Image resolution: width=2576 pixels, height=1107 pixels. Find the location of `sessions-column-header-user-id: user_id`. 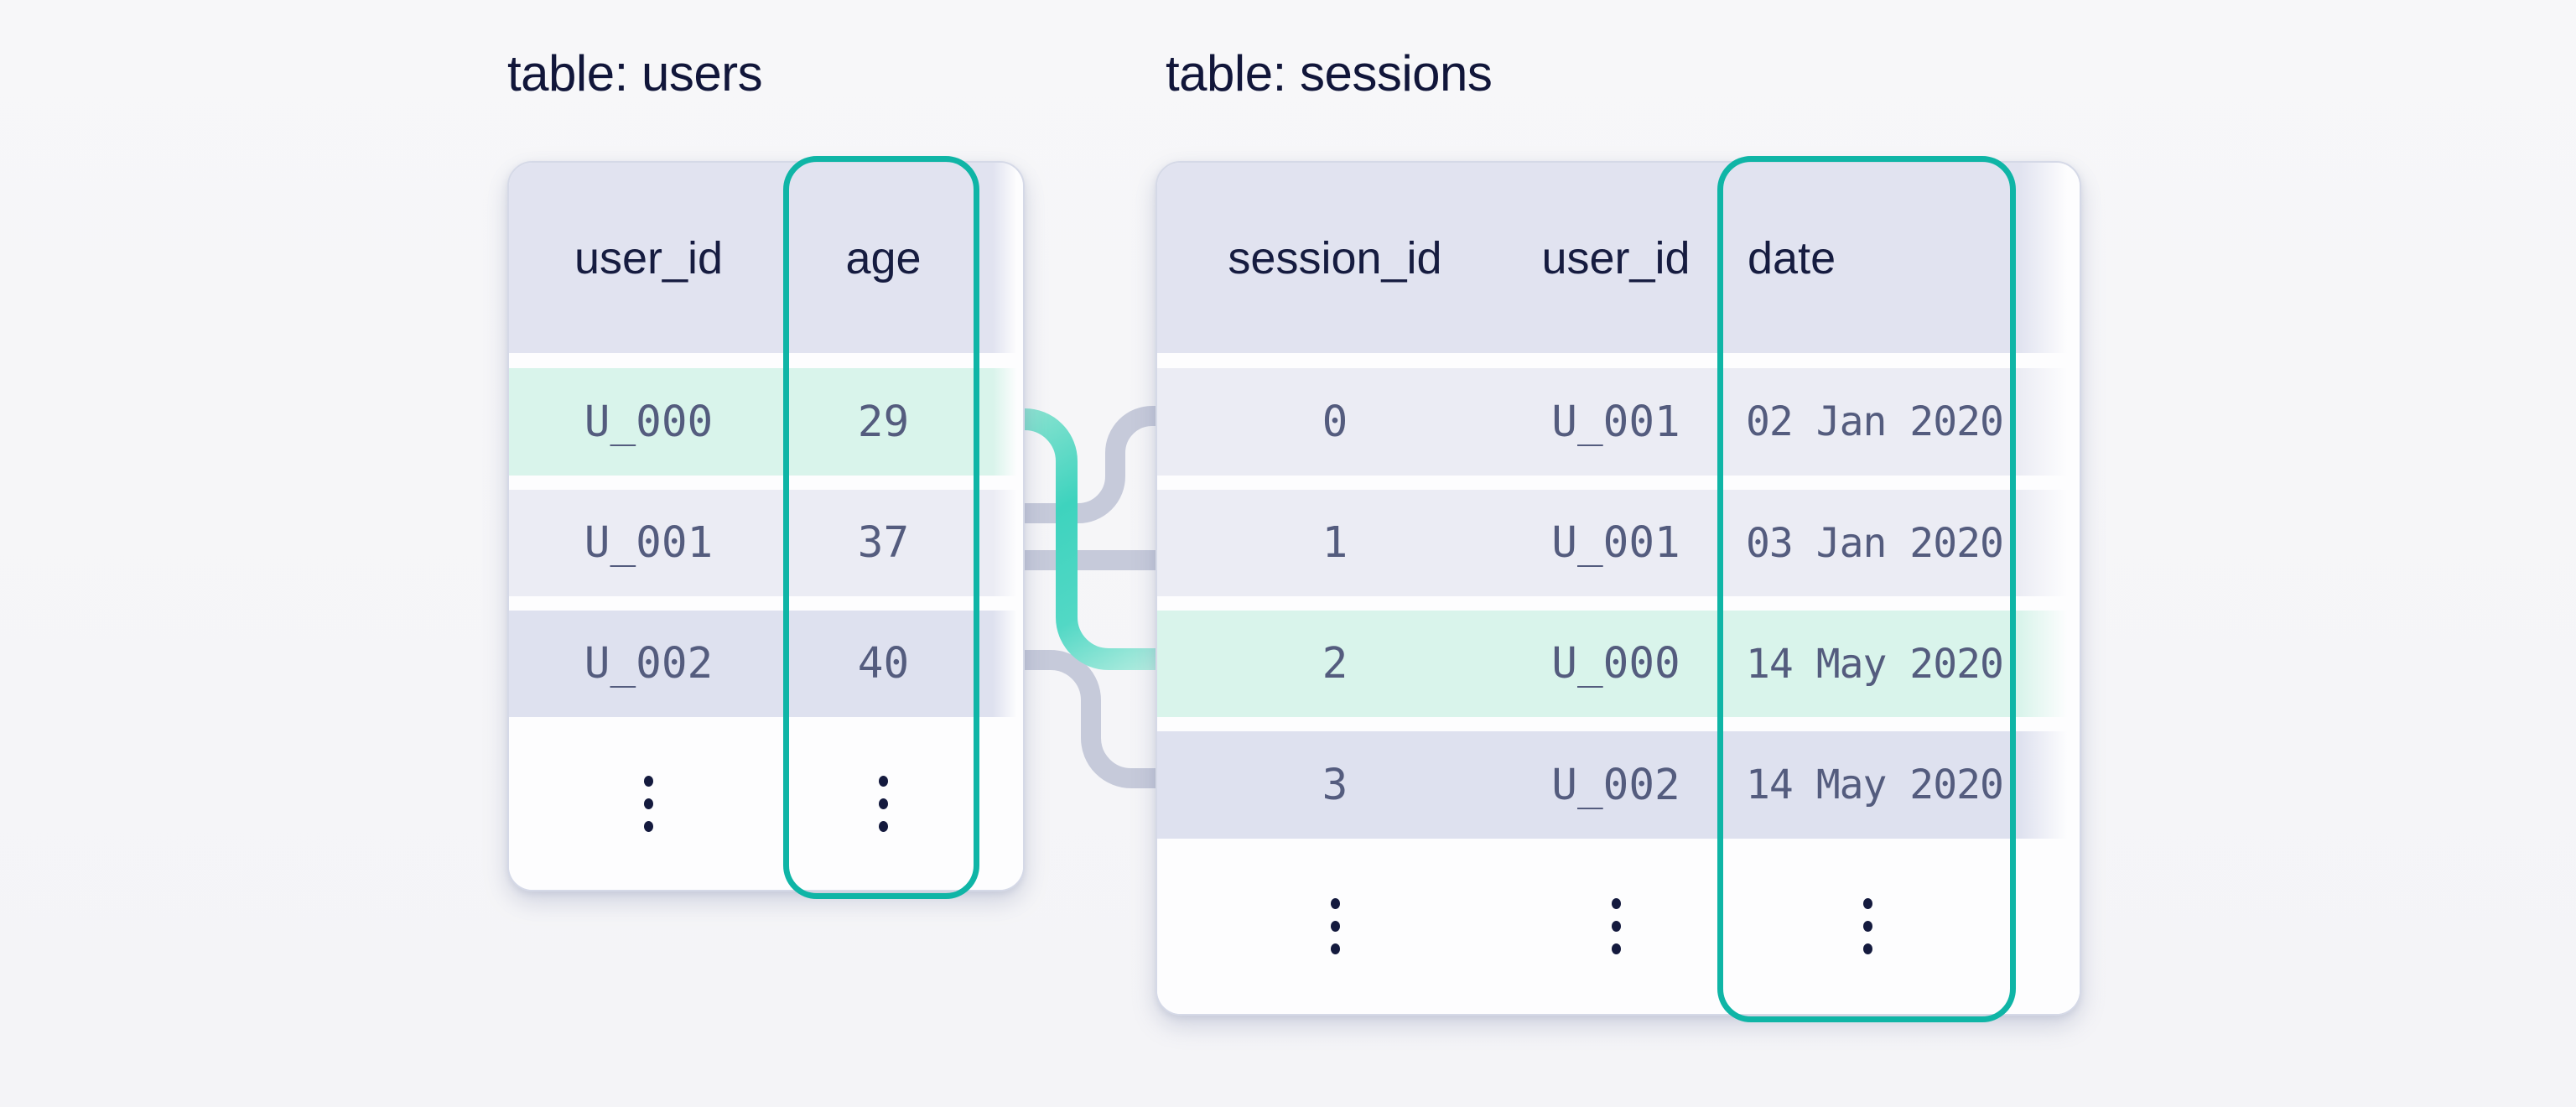

sessions-column-header-user-id: user_id is located at coordinates (1615, 257).